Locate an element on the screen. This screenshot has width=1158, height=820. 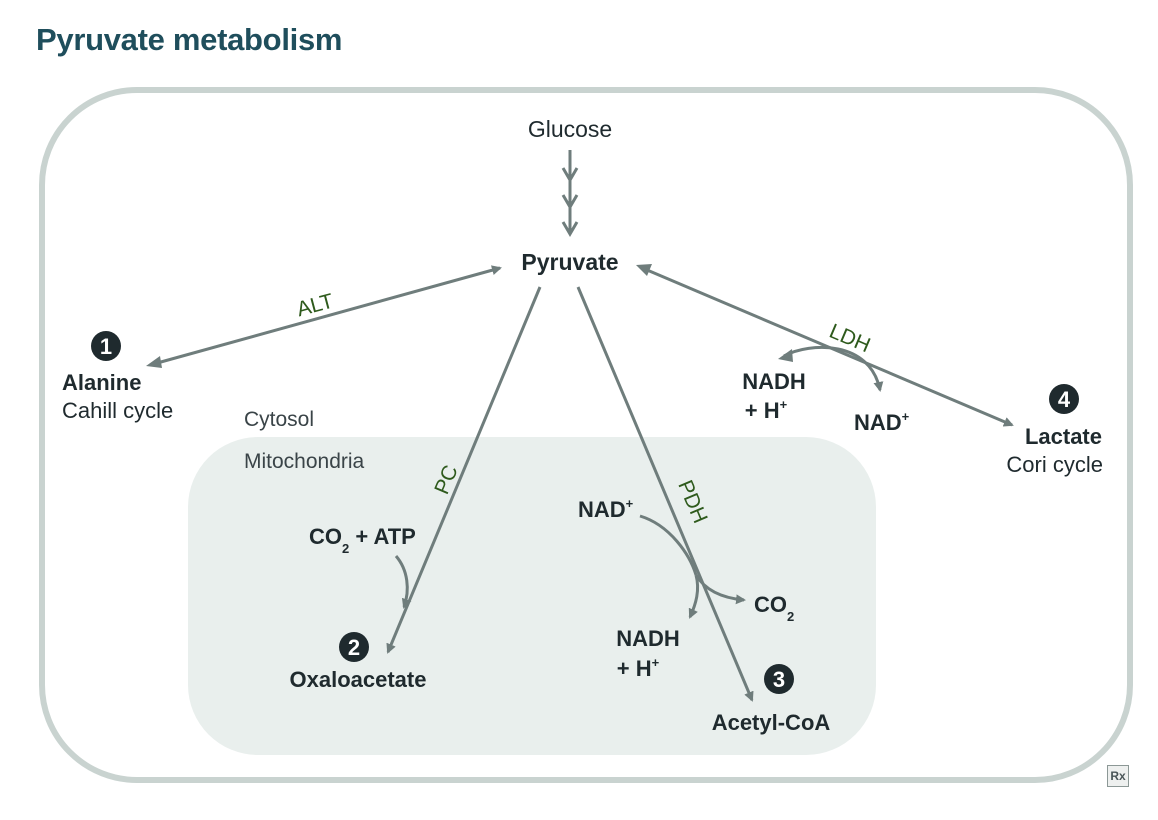
alt-arrowhead-alanine is located at coordinates (154, 362).